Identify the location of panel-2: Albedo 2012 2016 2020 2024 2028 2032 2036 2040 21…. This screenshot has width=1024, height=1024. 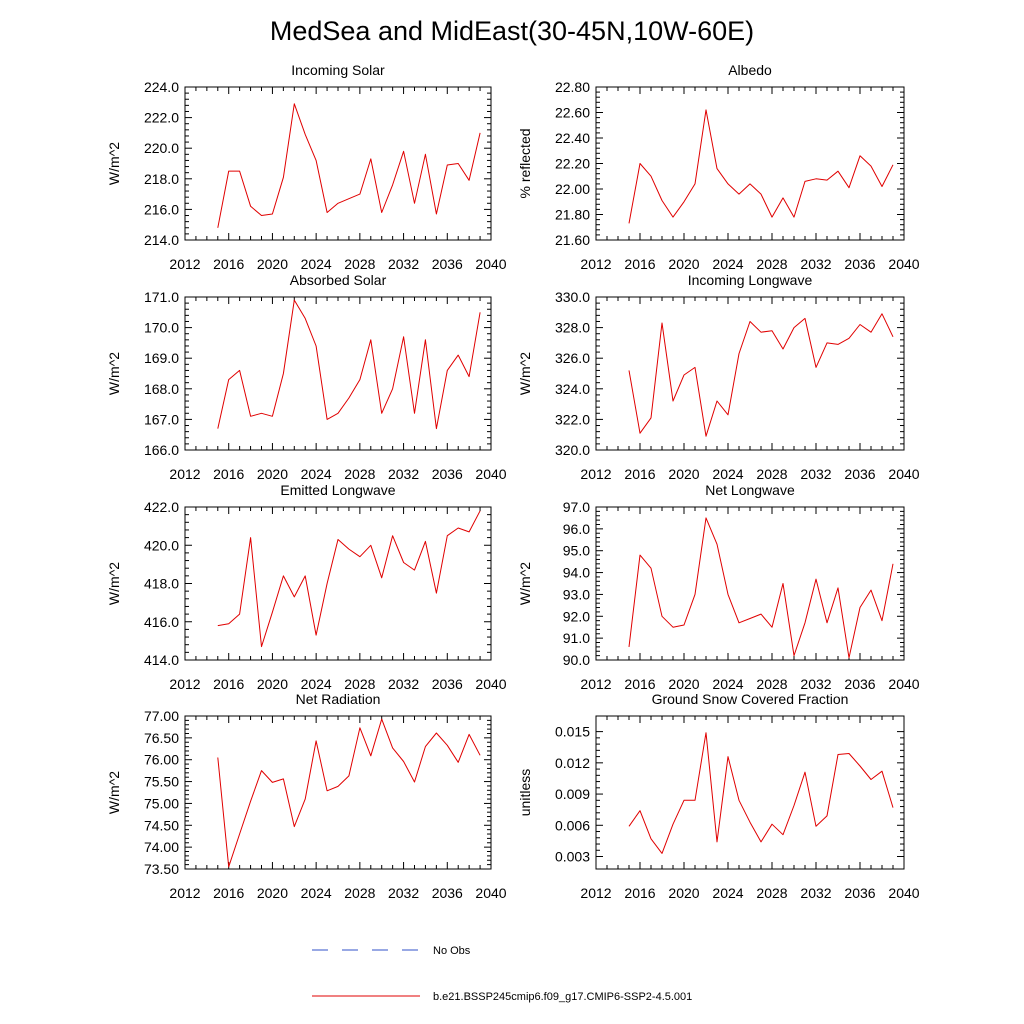
(718, 167).